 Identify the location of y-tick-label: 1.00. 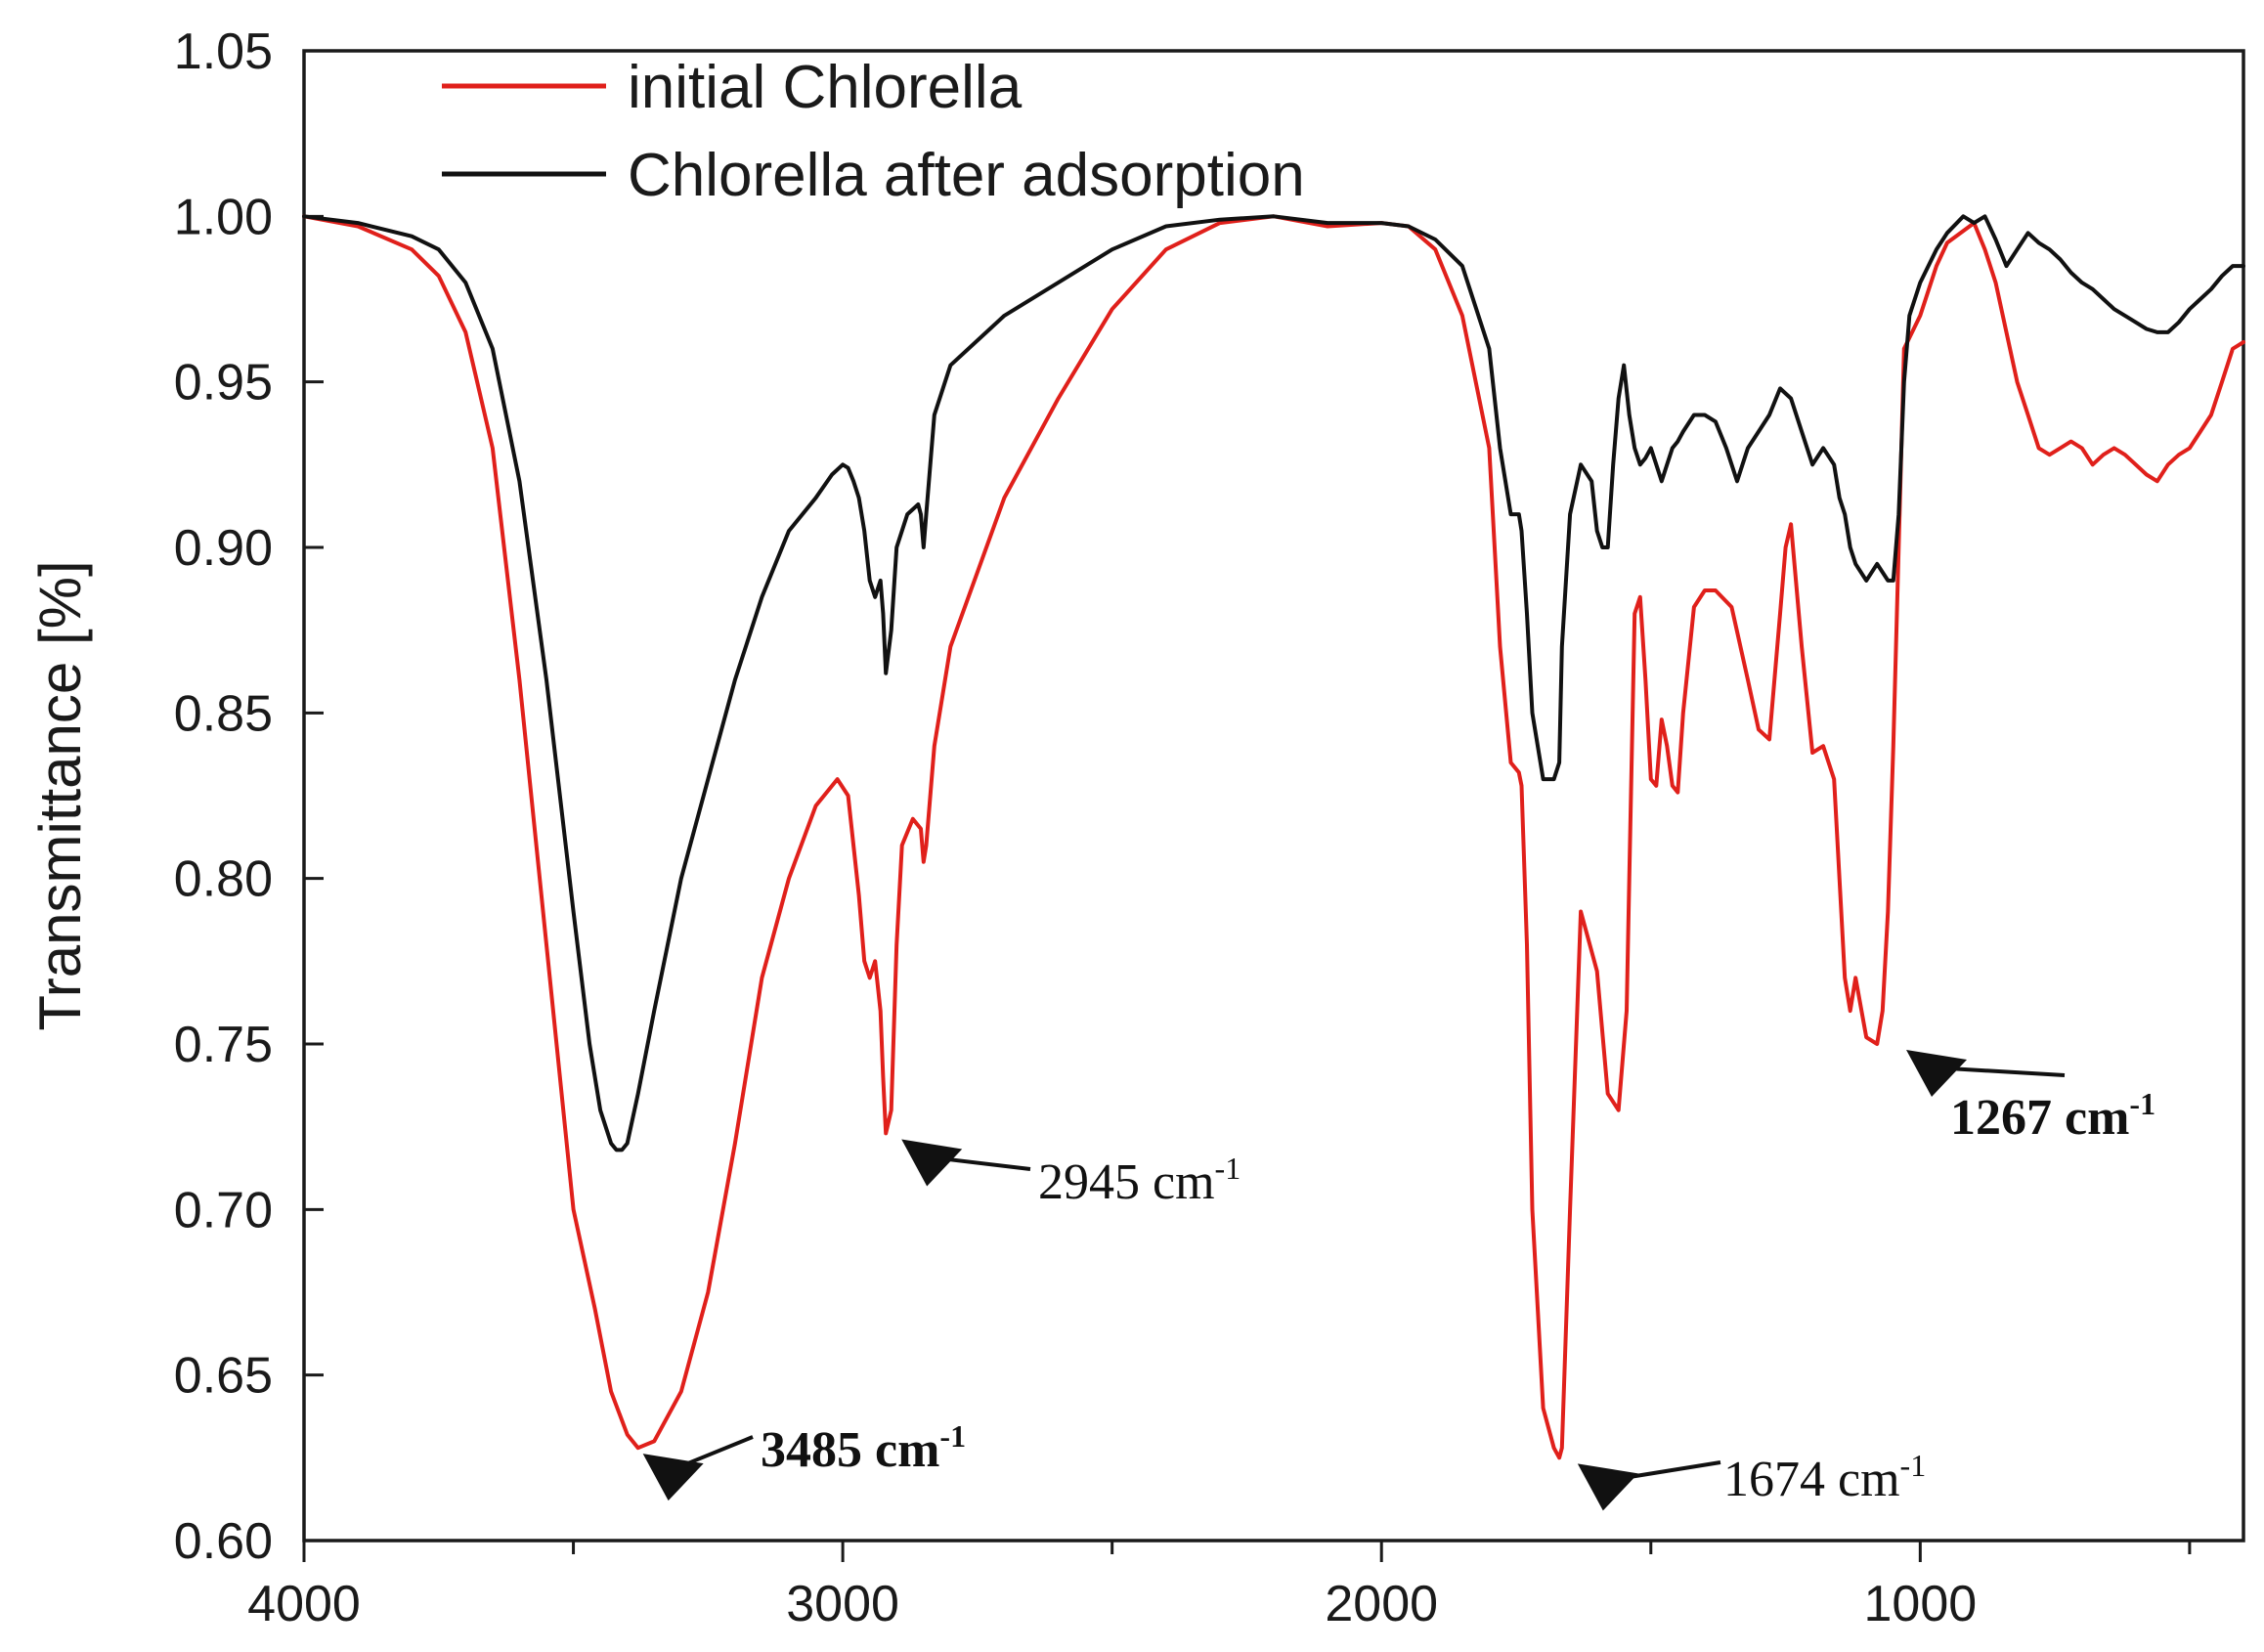
(223, 217).